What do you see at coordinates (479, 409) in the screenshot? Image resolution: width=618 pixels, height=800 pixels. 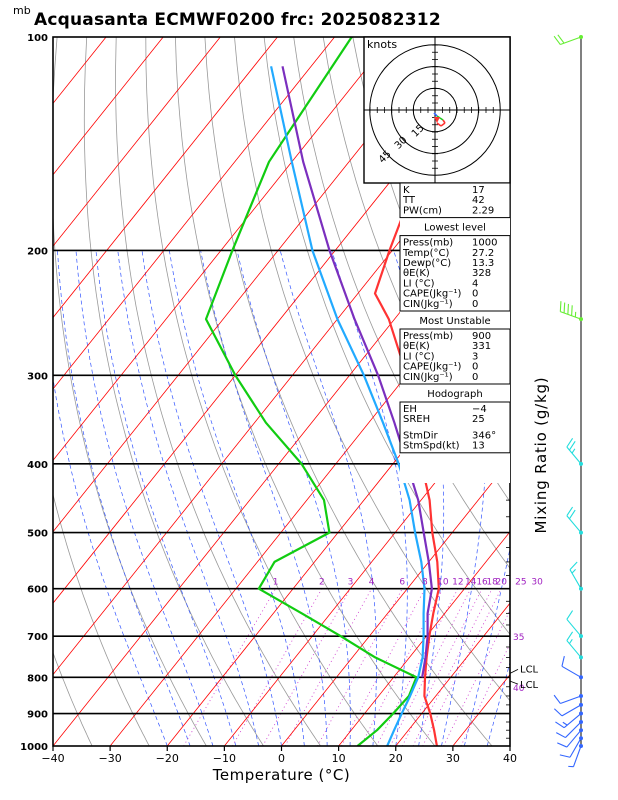 I see `index-value: −4` at bounding box center [479, 409].